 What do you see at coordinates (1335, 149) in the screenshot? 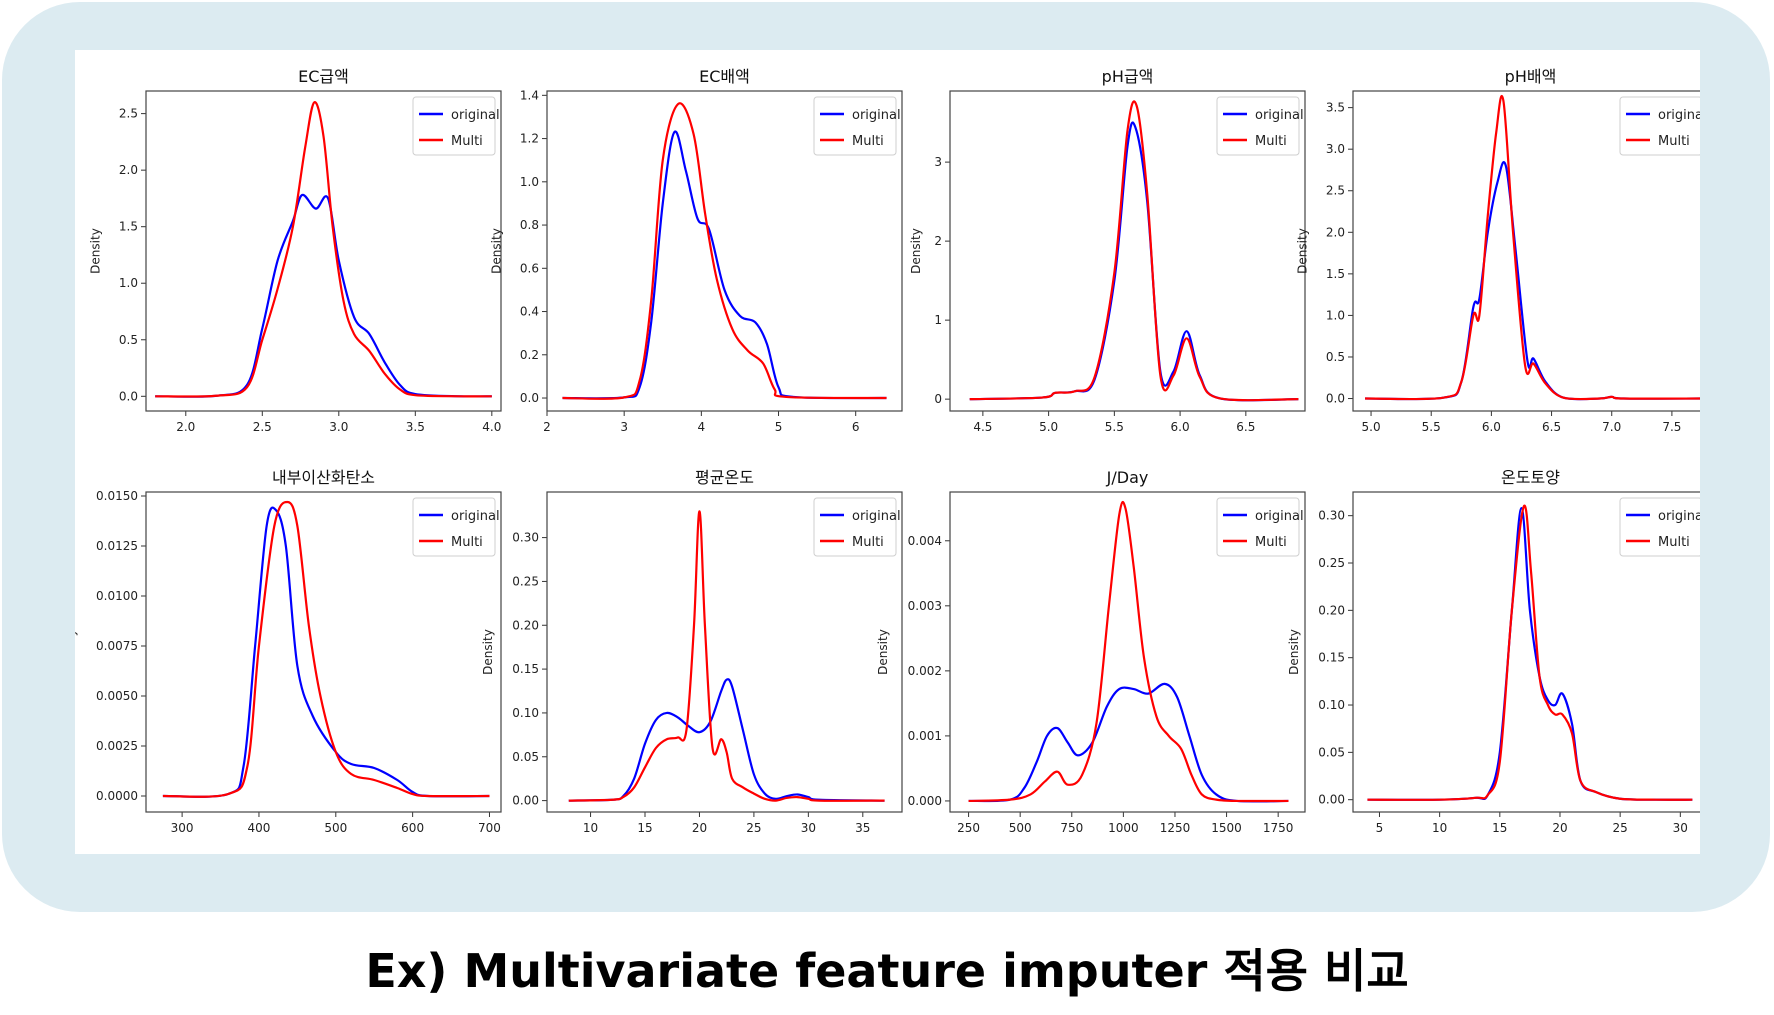
I see `y-tick-label: 3.0` at bounding box center [1335, 149].